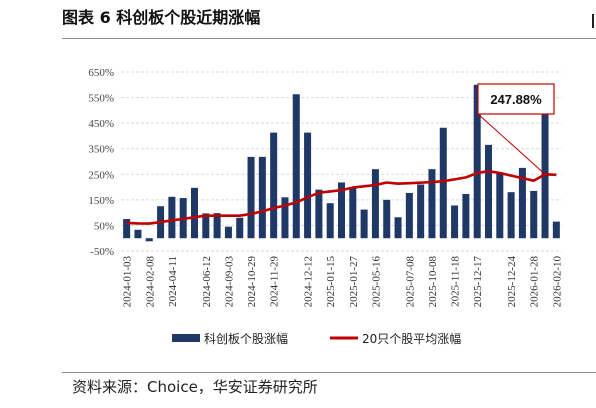  What do you see at coordinates (173, 281) in the screenshot?
I see `x-tick-label: 2024-04-11` at bounding box center [173, 281].